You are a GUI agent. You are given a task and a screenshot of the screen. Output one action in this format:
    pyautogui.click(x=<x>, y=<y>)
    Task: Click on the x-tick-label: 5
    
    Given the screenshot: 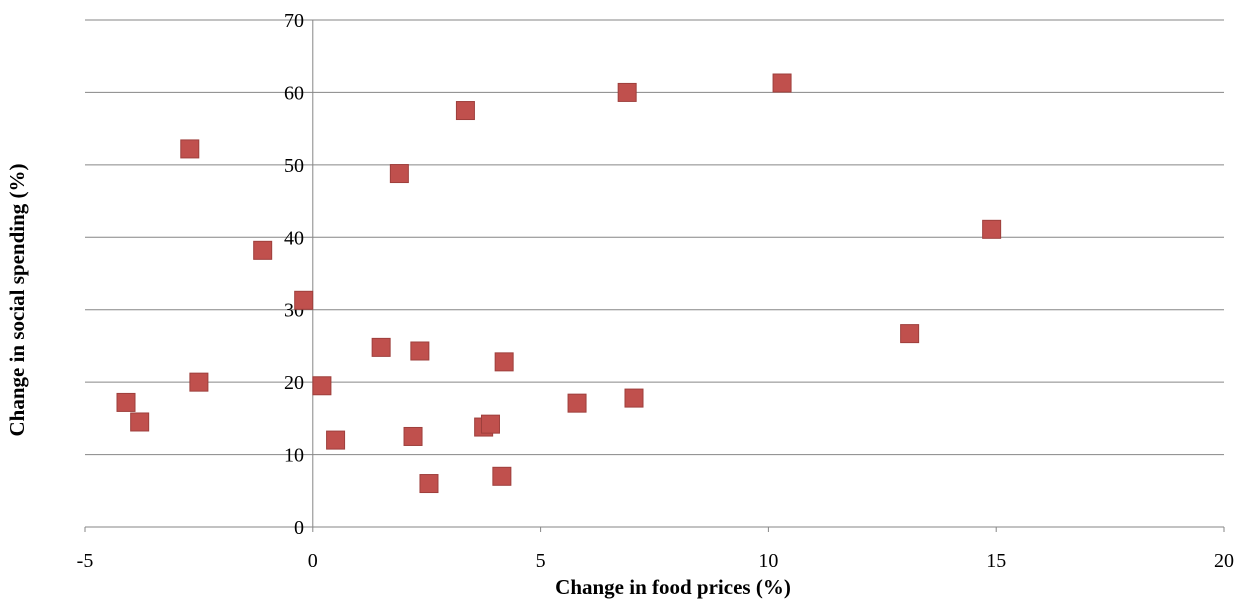 What is the action you would take?
    pyautogui.click(x=541, y=561)
    